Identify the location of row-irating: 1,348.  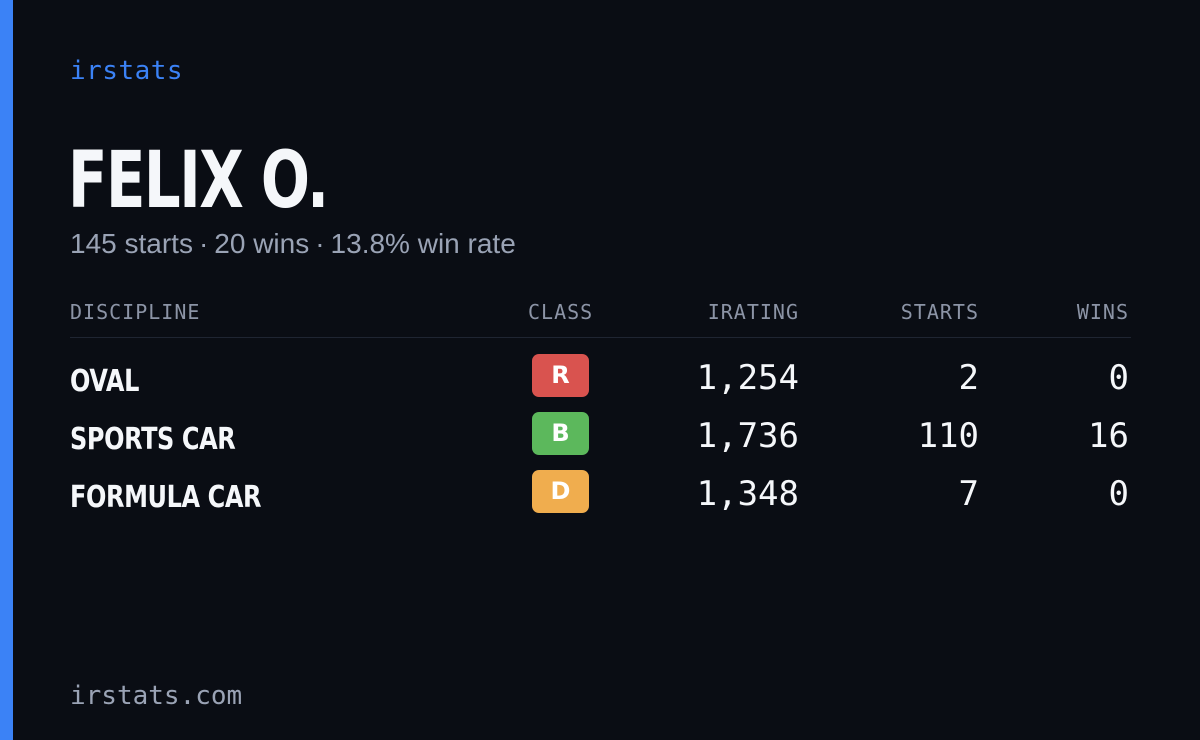
(747, 494).